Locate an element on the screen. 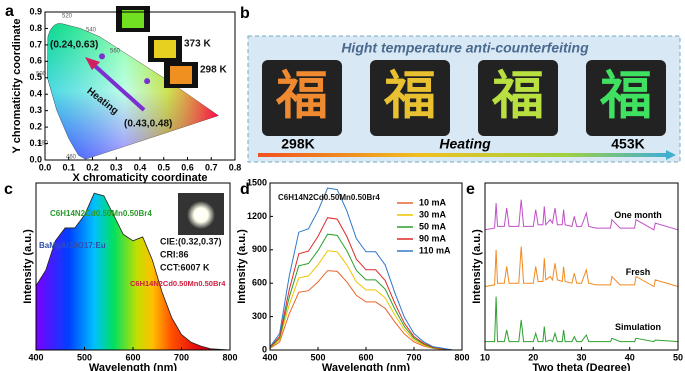  locus-label: 540 is located at coordinates (91, 31).